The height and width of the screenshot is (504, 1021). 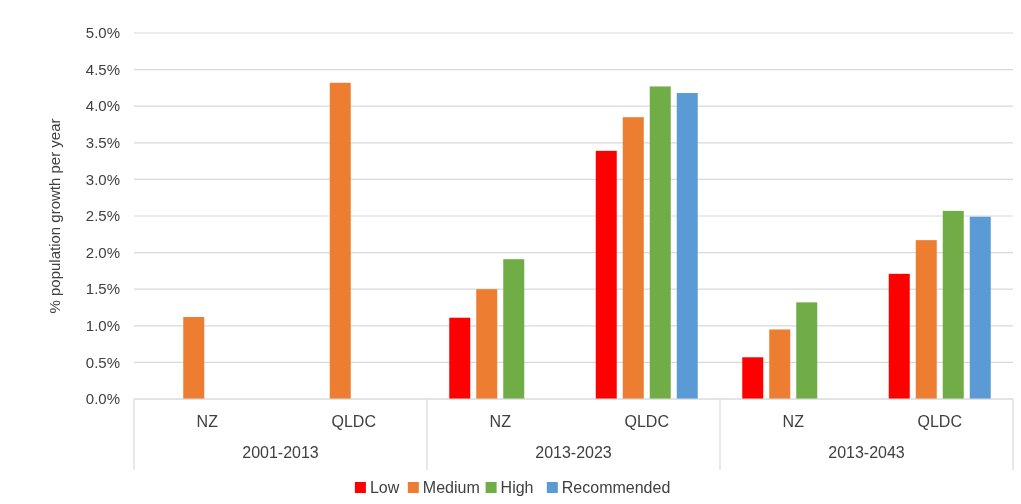 What do you see at coordinates (102, 143) in the screenshot?
I see `y-tick-label: 3.5%` at bounding box center [102, 143].